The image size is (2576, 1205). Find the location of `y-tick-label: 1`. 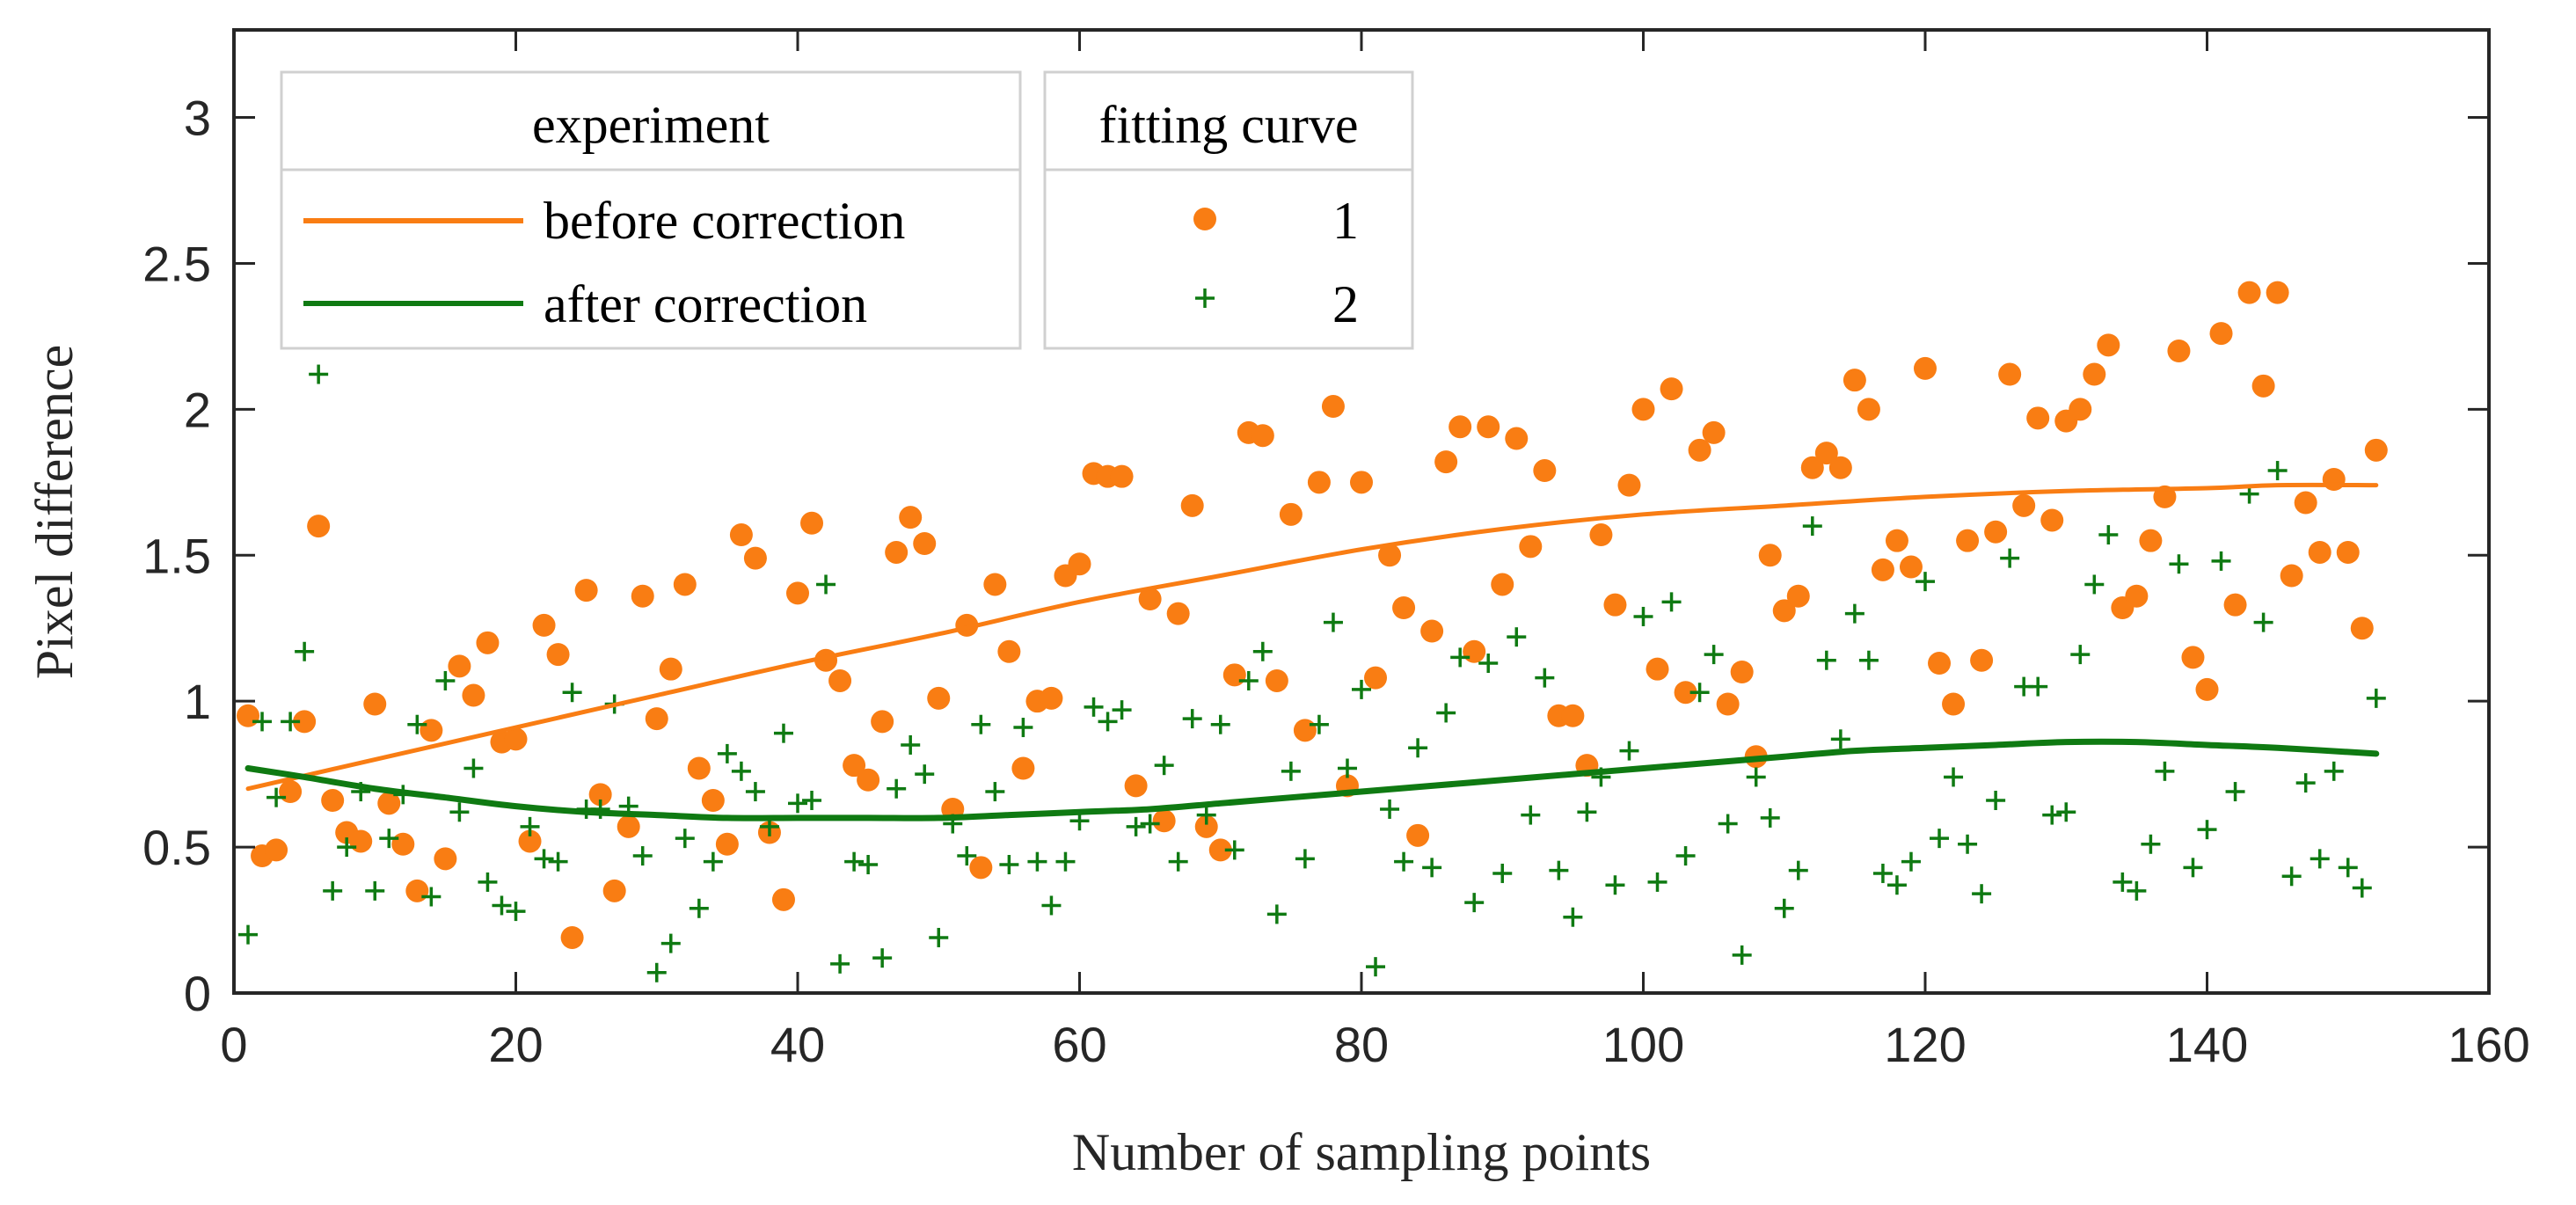

y-tick-label: 1 is located at coordinates (197, 701).